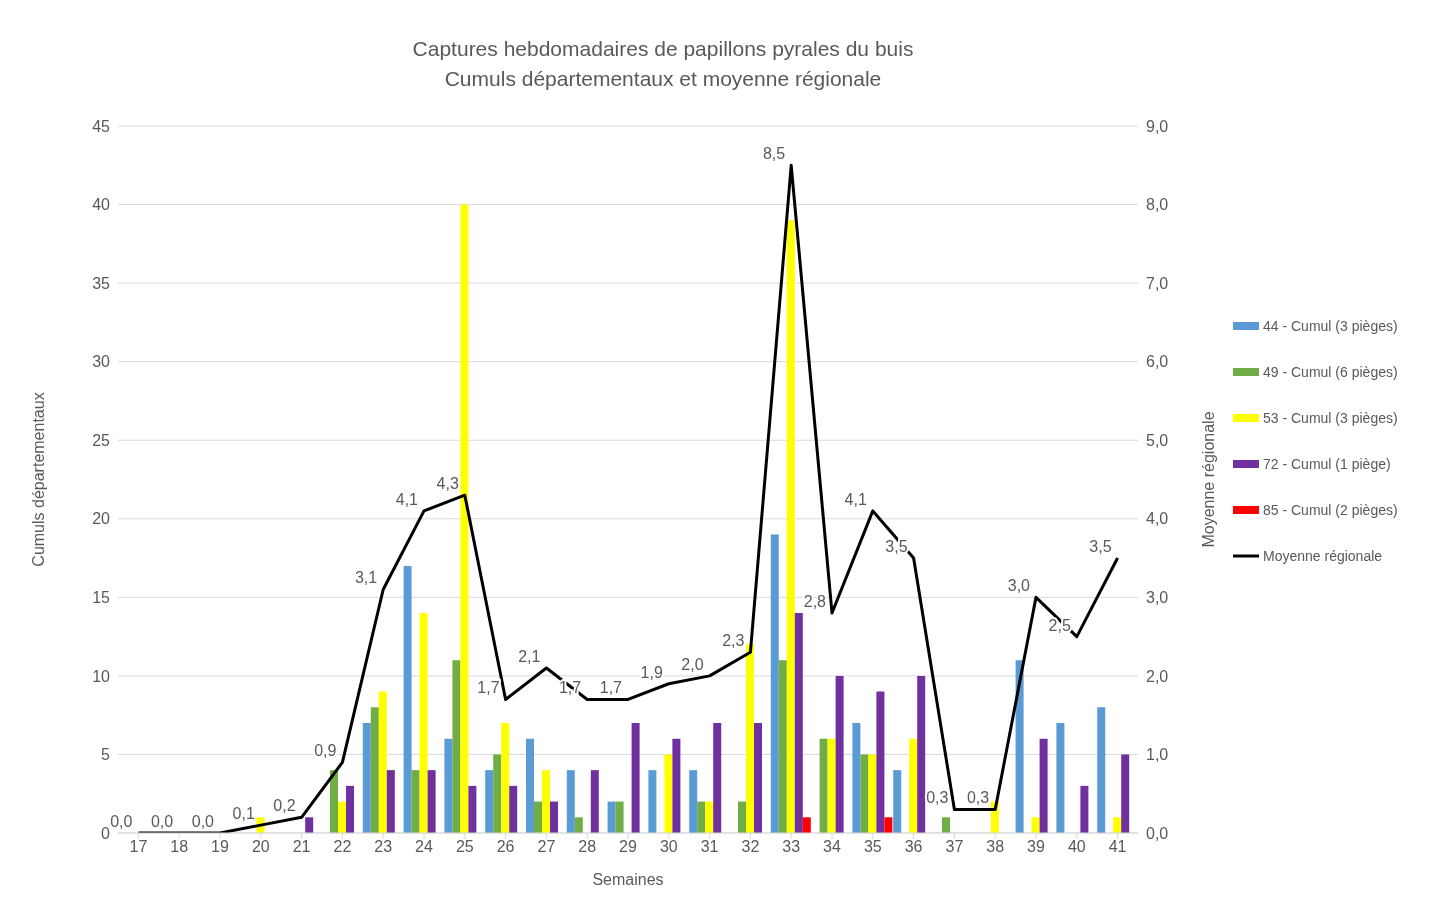  I want to click on data-label: 2,8, so click(815, 602).